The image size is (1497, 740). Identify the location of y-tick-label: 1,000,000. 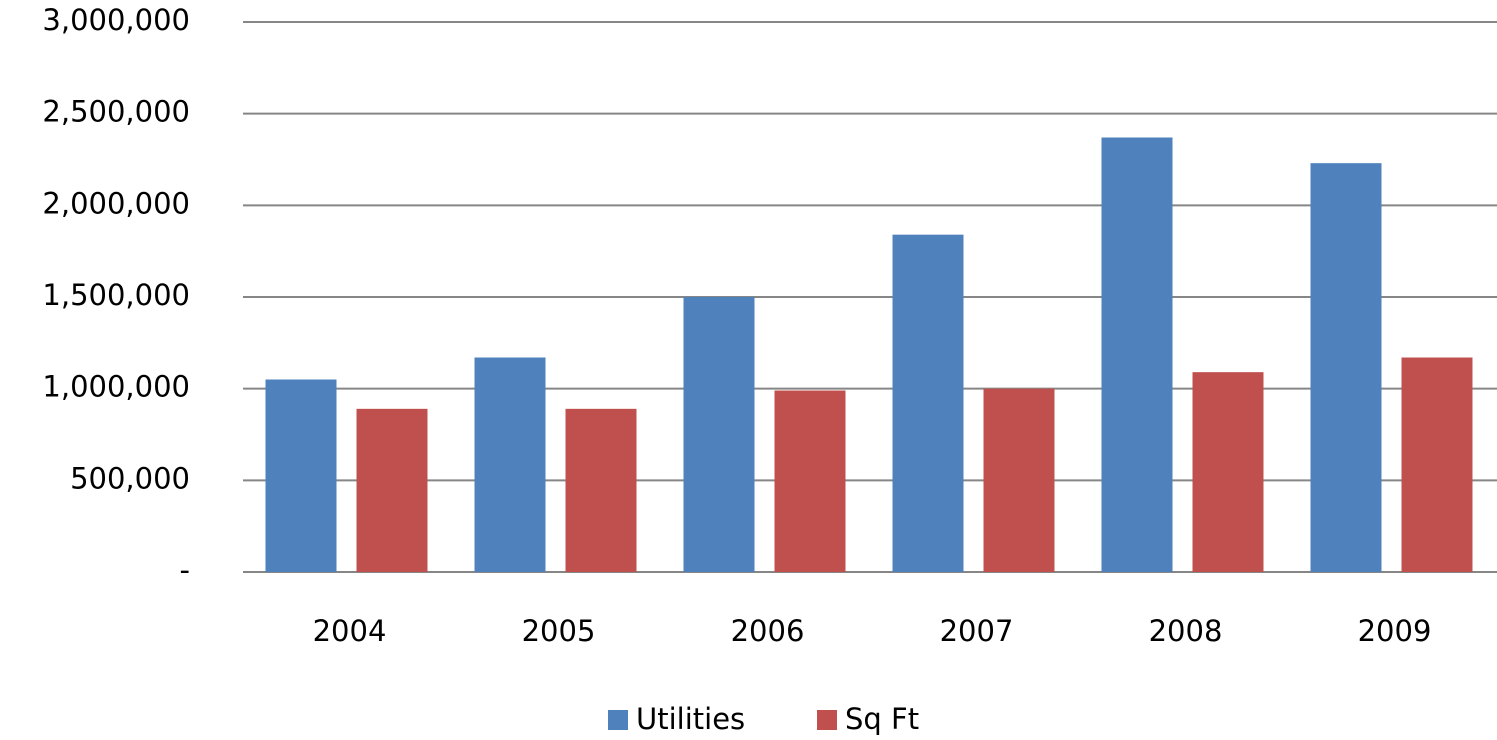
(116, 387).